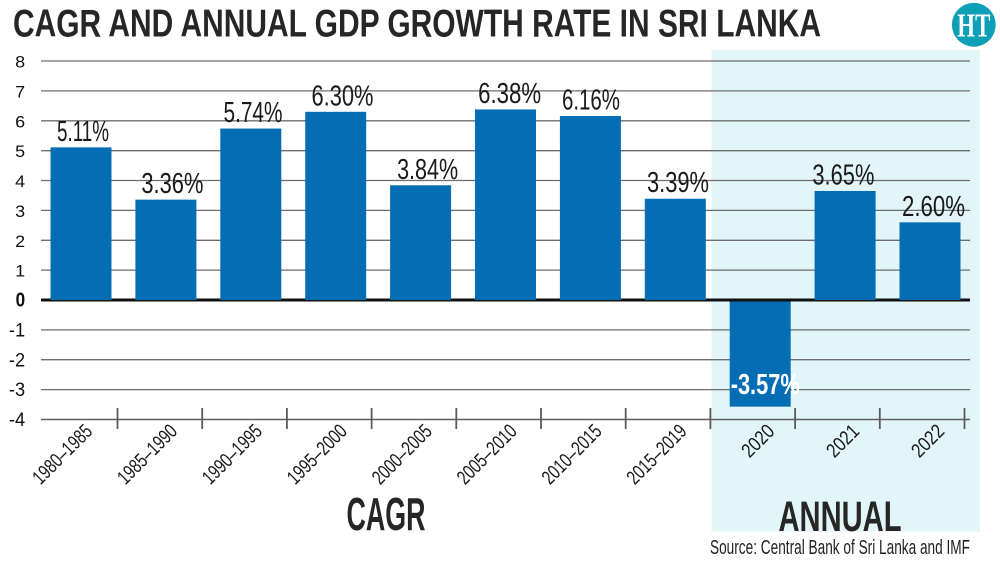 The width and height of the screenshot is (1000, 573). I want to click on svg-text: -2, so click(17, 360).